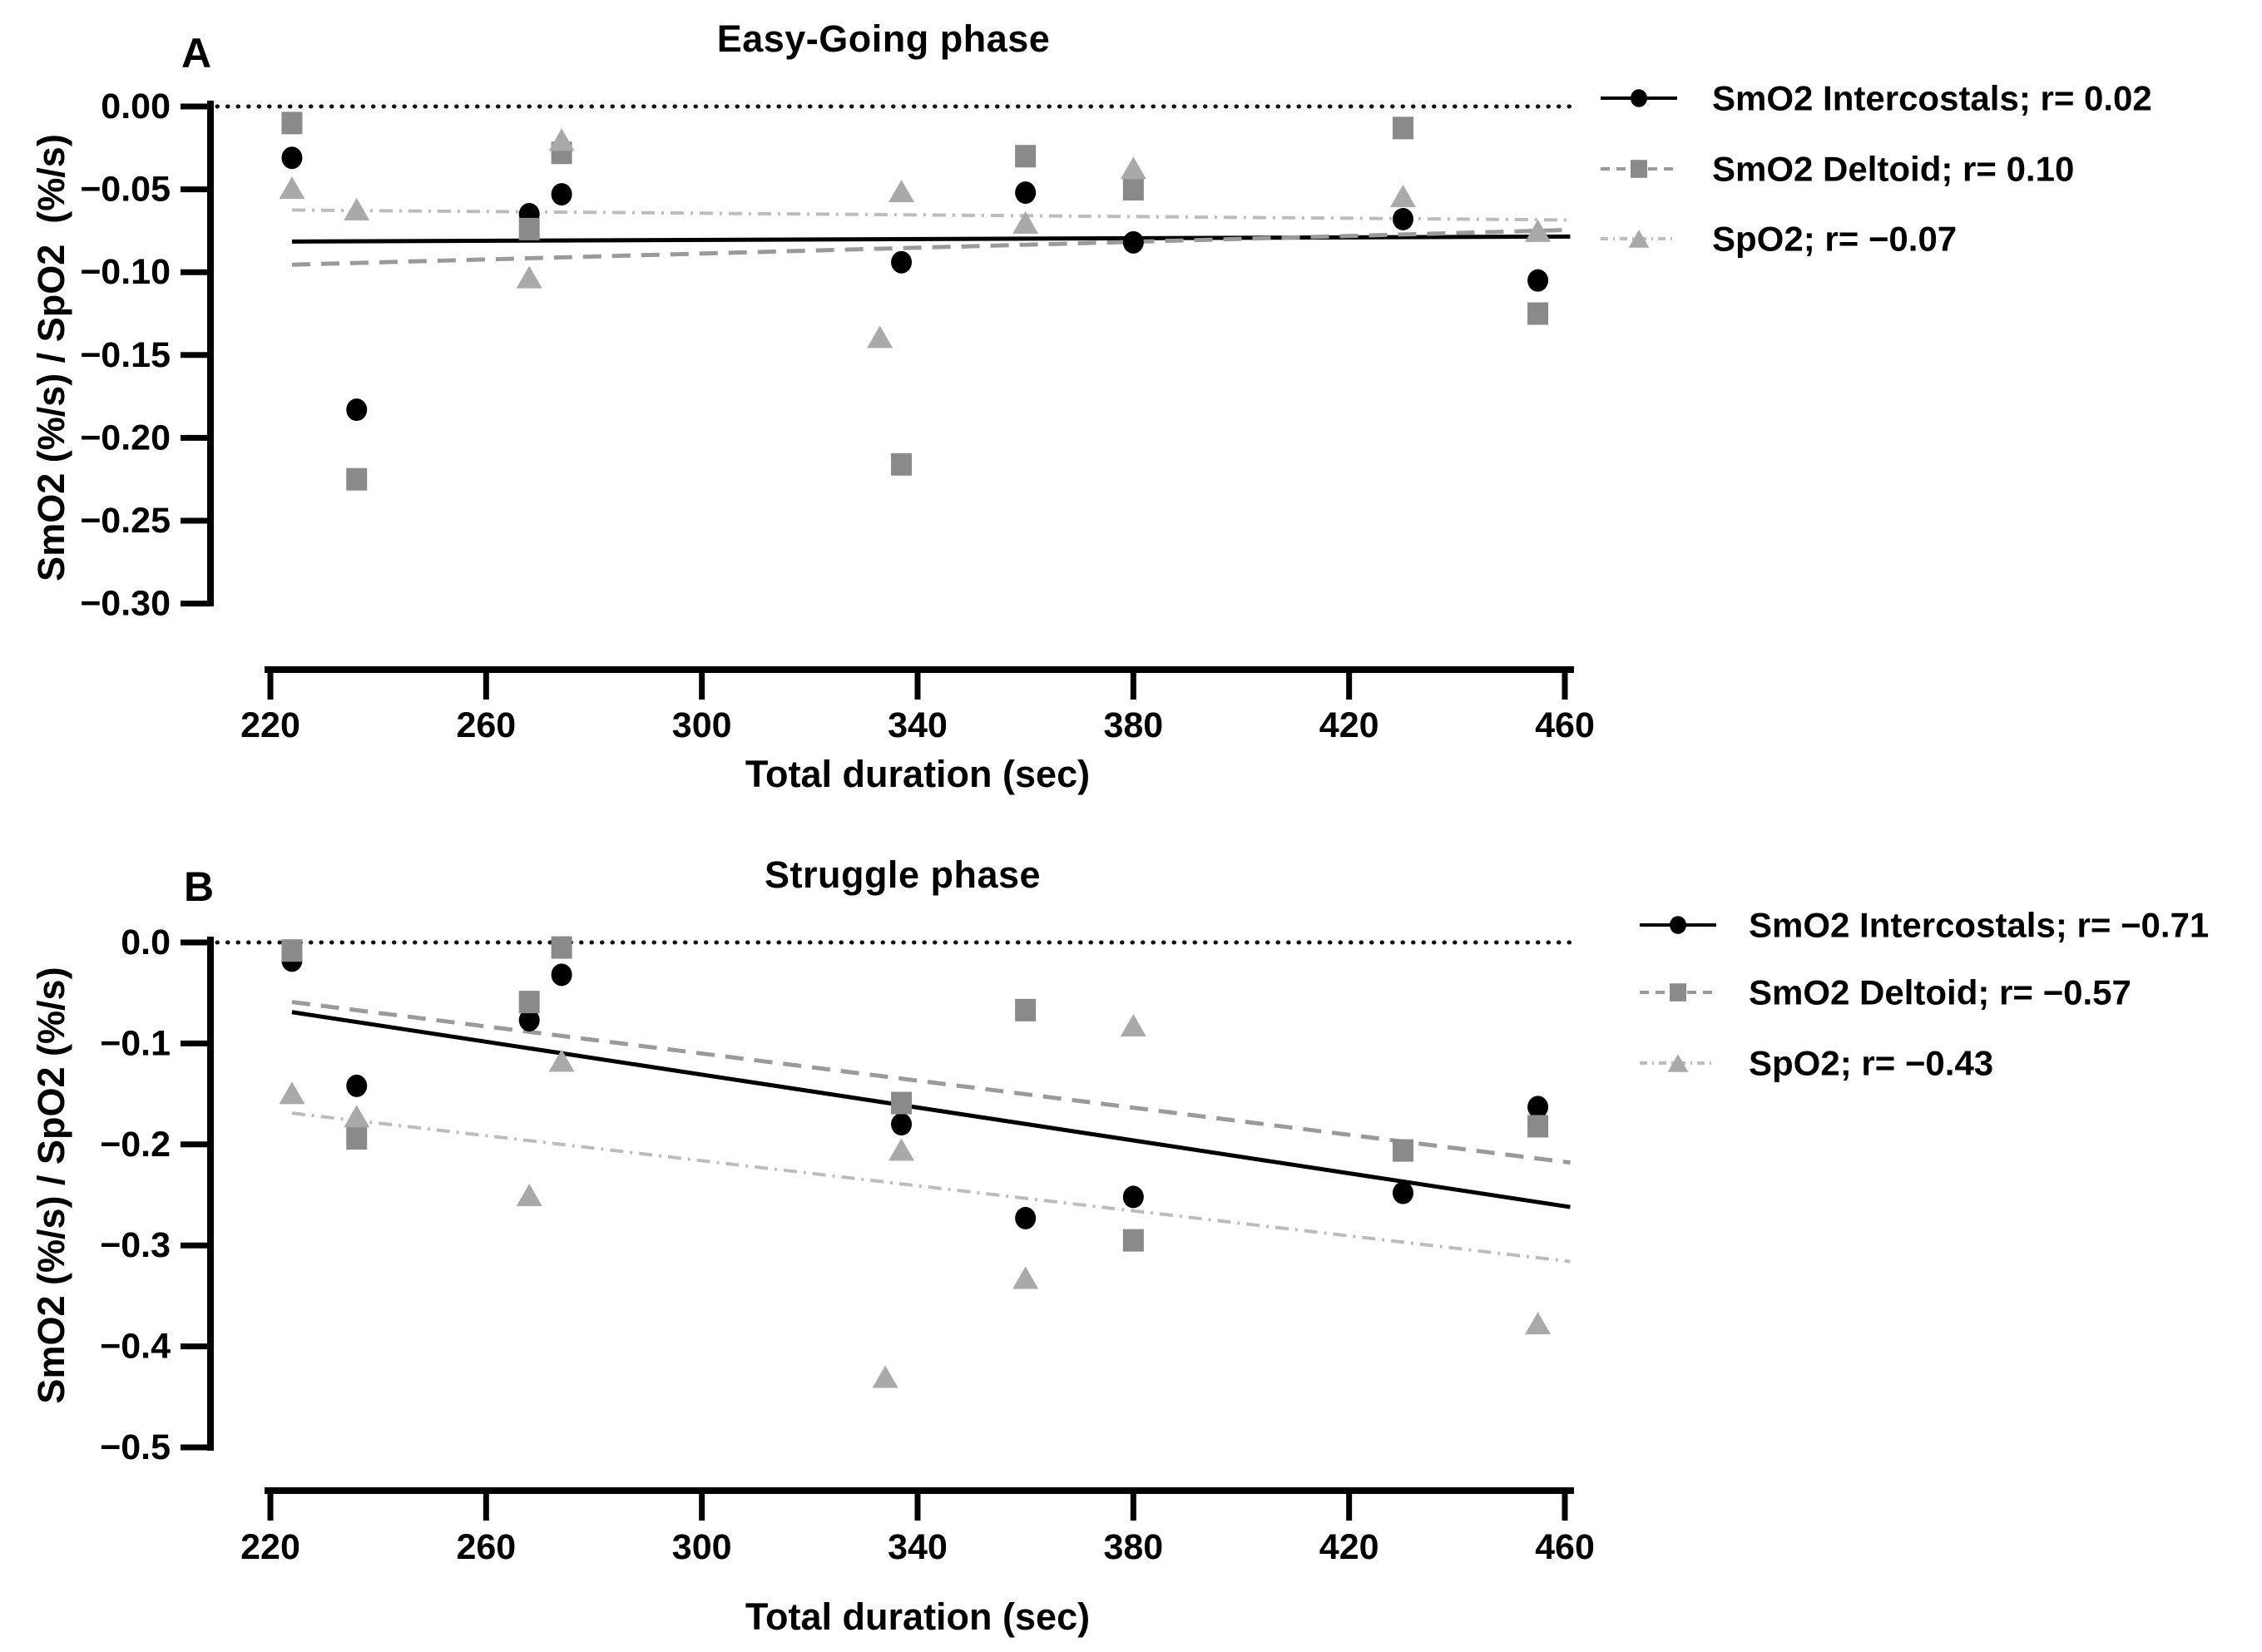 This screenshot has width=2262, height=1652. I want to click on y-tick-label: −0.25, so click(125, 521).